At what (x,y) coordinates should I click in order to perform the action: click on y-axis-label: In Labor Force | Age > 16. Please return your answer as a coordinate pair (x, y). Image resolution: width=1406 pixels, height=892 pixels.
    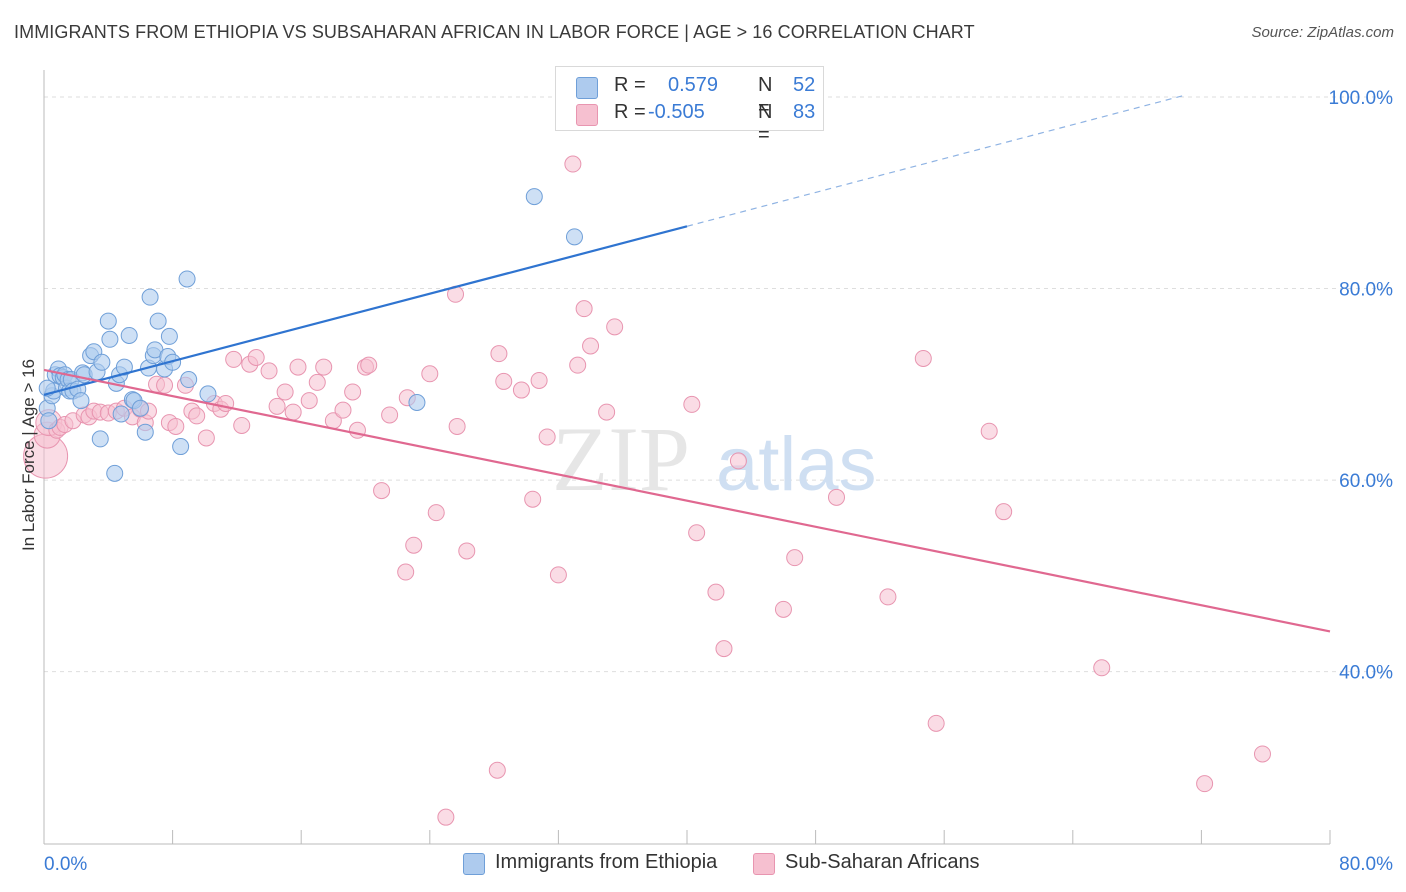
    Looking at the image, I should click on (28, 455).